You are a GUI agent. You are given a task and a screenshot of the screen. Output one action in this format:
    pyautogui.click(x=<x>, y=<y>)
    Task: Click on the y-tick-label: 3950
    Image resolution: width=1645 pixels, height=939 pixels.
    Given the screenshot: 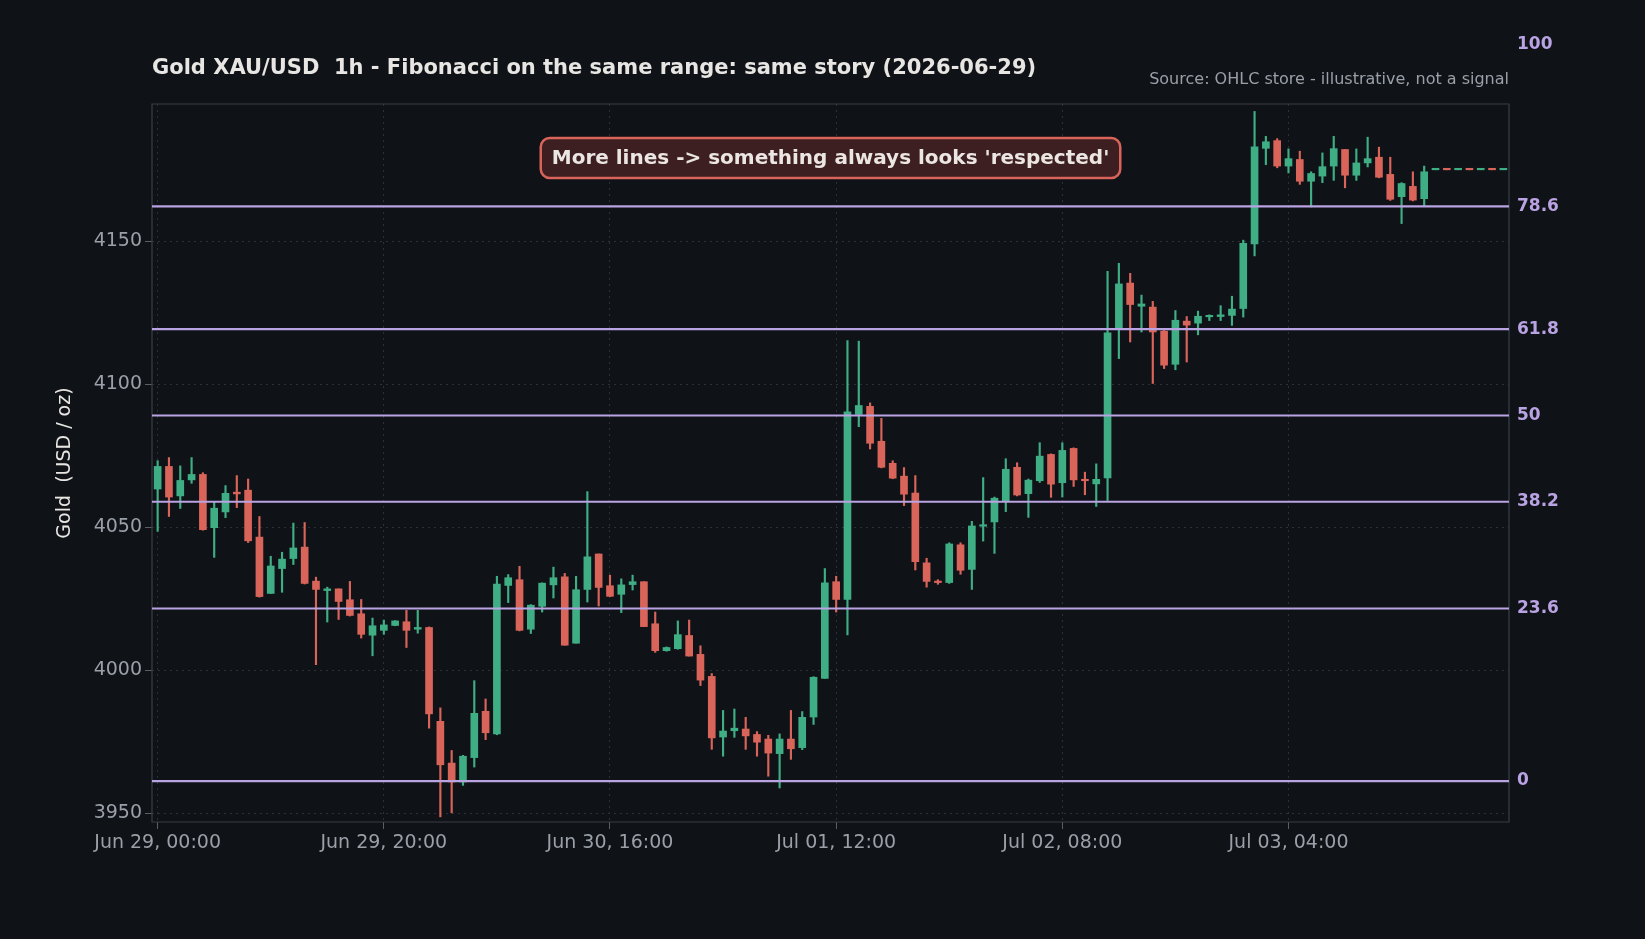 What is the action you would take?
    pyautogui.click(x=117, y=811)
    